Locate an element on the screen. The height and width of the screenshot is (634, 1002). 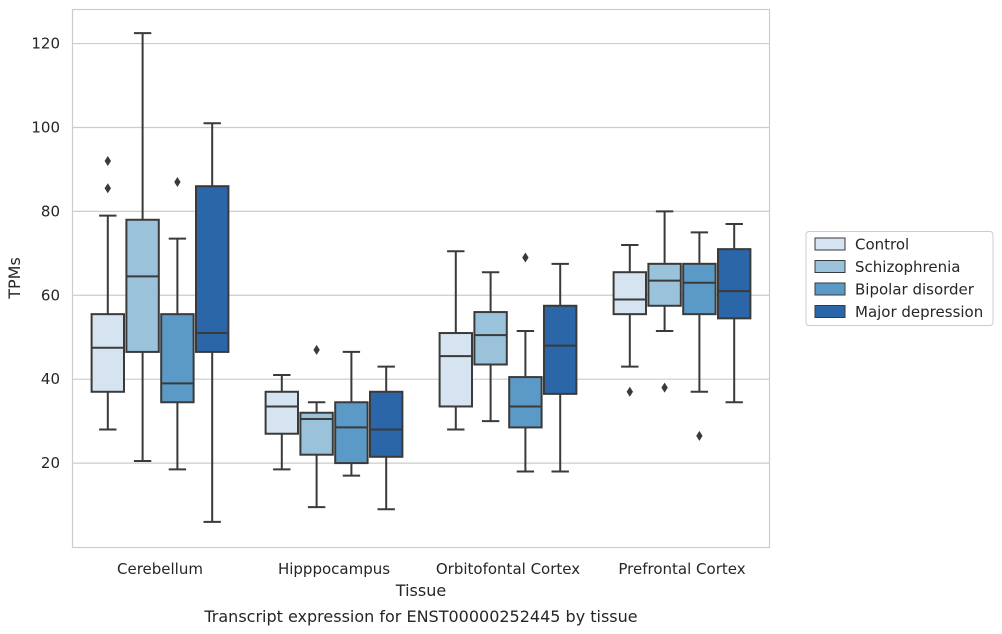
x-axis-label: Tissue is located at coordinates (420, 590).